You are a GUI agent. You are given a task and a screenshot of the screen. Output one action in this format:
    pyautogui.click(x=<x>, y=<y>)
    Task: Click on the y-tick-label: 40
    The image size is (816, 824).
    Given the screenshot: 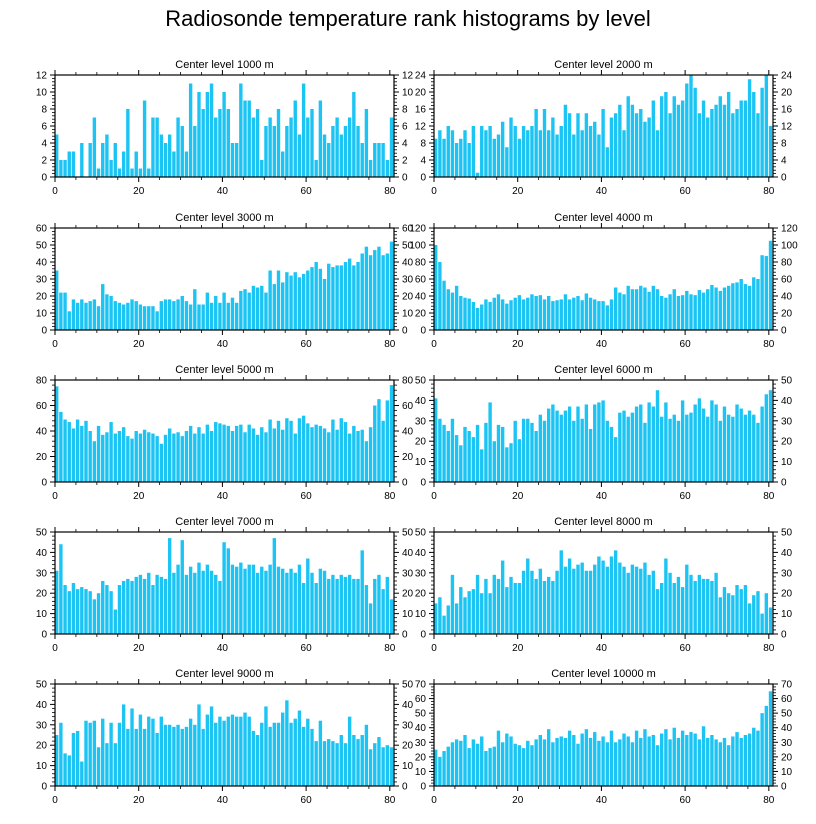 What is the action you would take?
    pyautogui.click(x=787, y=728)
    